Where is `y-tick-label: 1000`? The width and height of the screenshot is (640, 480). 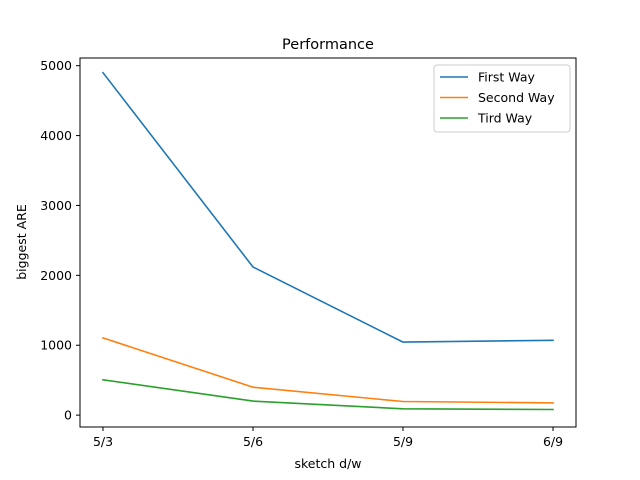 y-tick-label: 1000 is located at coordinates (56, 345).